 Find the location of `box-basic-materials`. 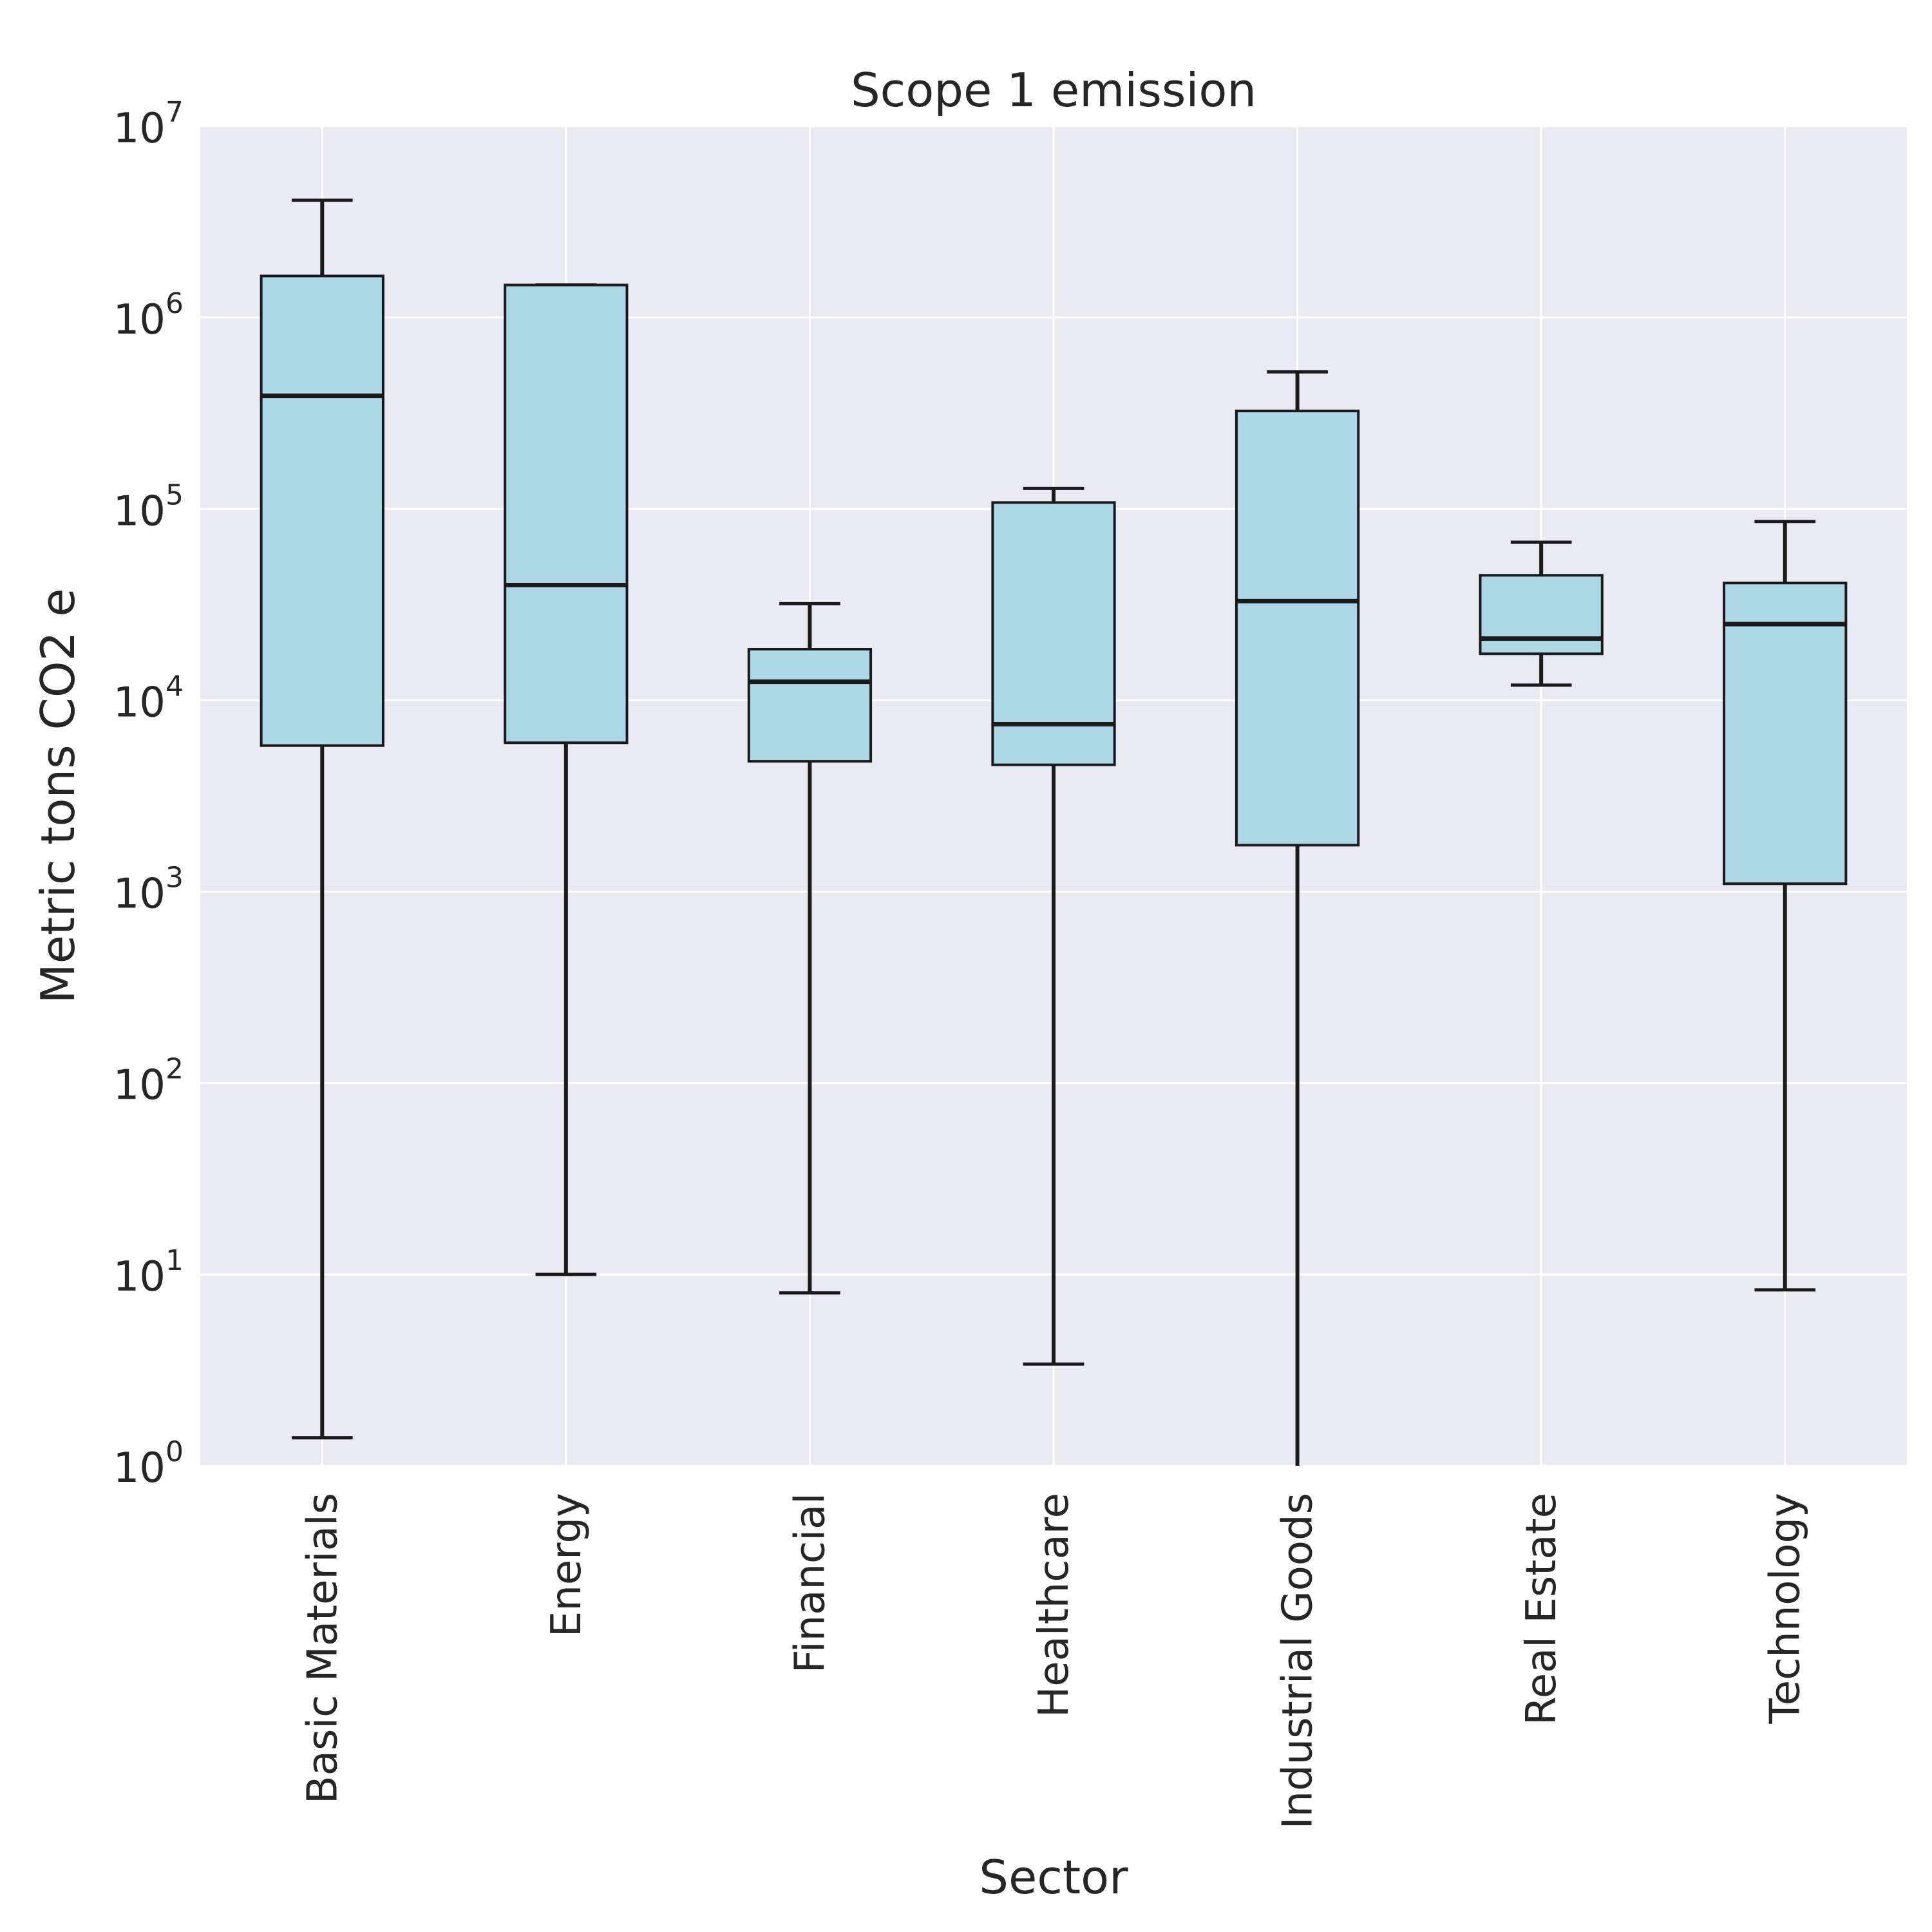

box-basic-materials is located at coordinates (322, 819).